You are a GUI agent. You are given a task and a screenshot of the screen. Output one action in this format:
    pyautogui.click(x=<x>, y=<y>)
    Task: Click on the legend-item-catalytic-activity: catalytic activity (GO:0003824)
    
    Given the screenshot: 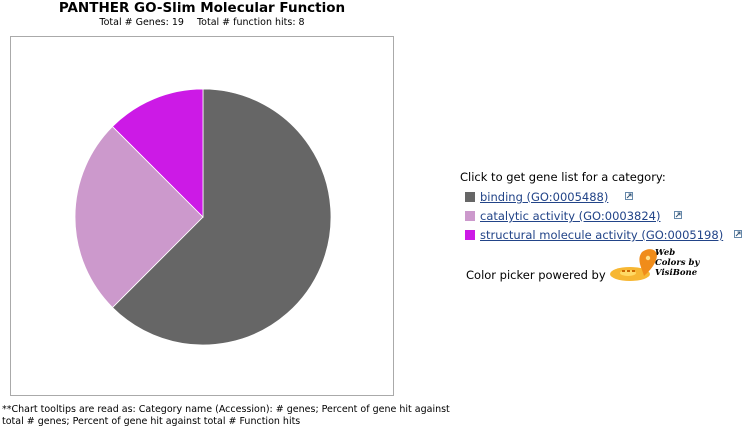 What is the action you would take?
    pyautogui.click(x=604, y=218)
    